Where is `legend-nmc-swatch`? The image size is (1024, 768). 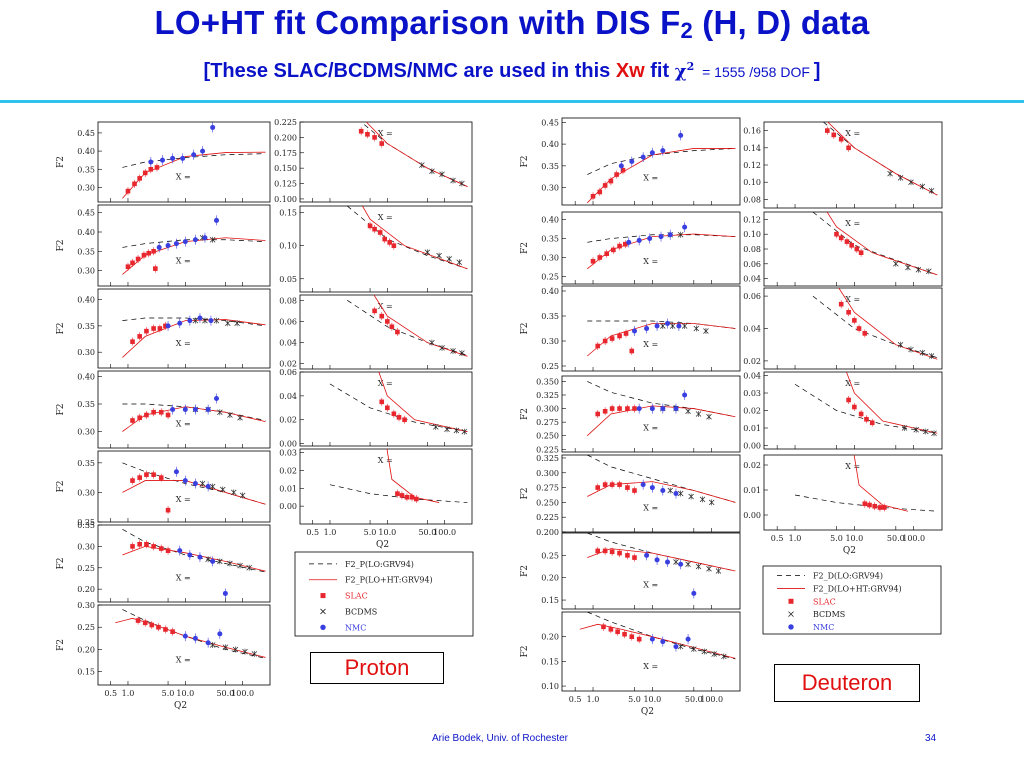 legend-nmc-swatch is located at coordinates (791, 627).